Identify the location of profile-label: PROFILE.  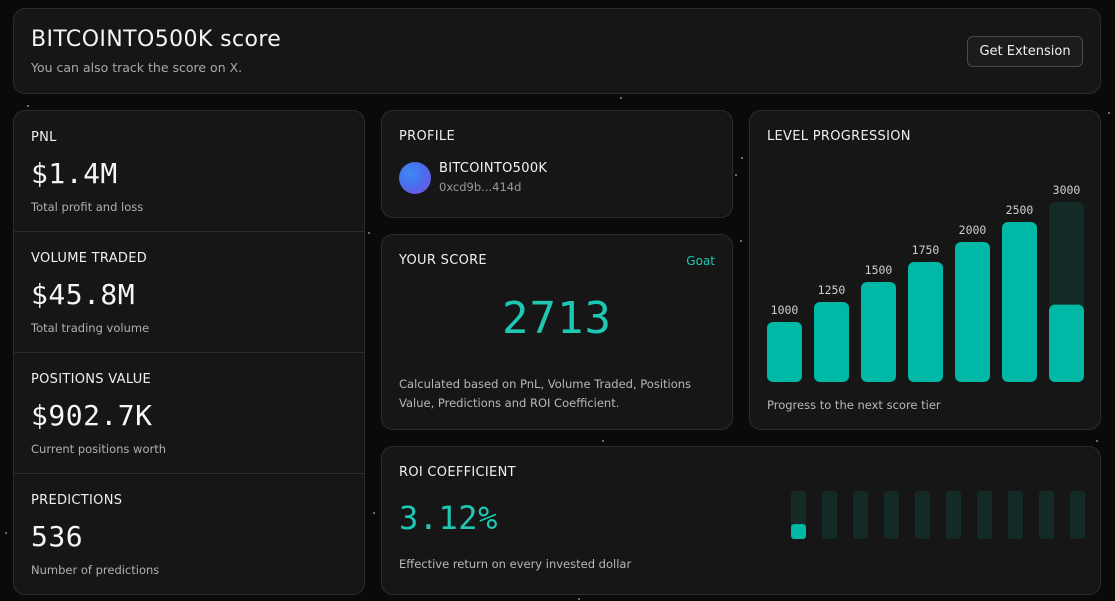
(427, 136).